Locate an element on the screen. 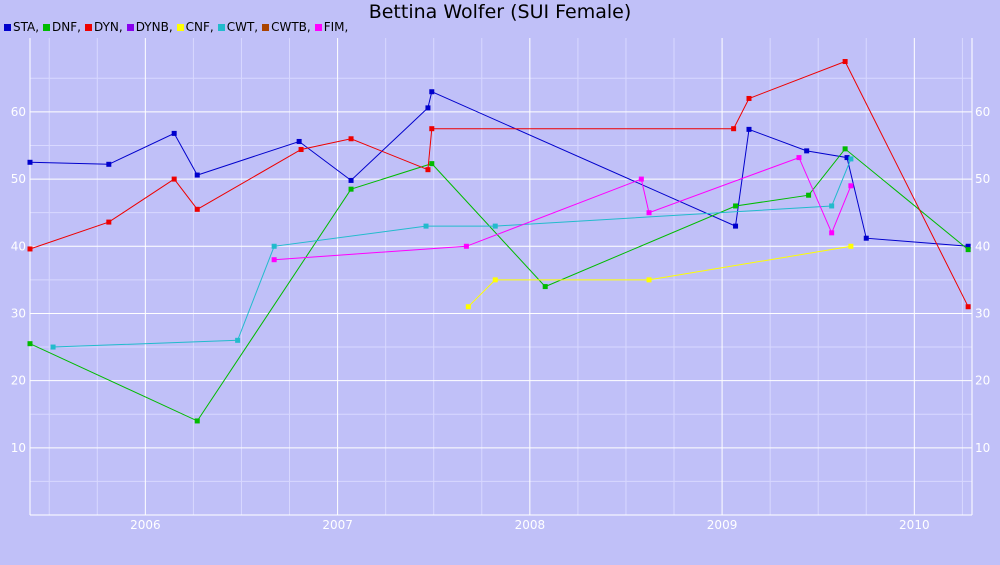  legend-label: CNF, is located at coordinates (199, 27).